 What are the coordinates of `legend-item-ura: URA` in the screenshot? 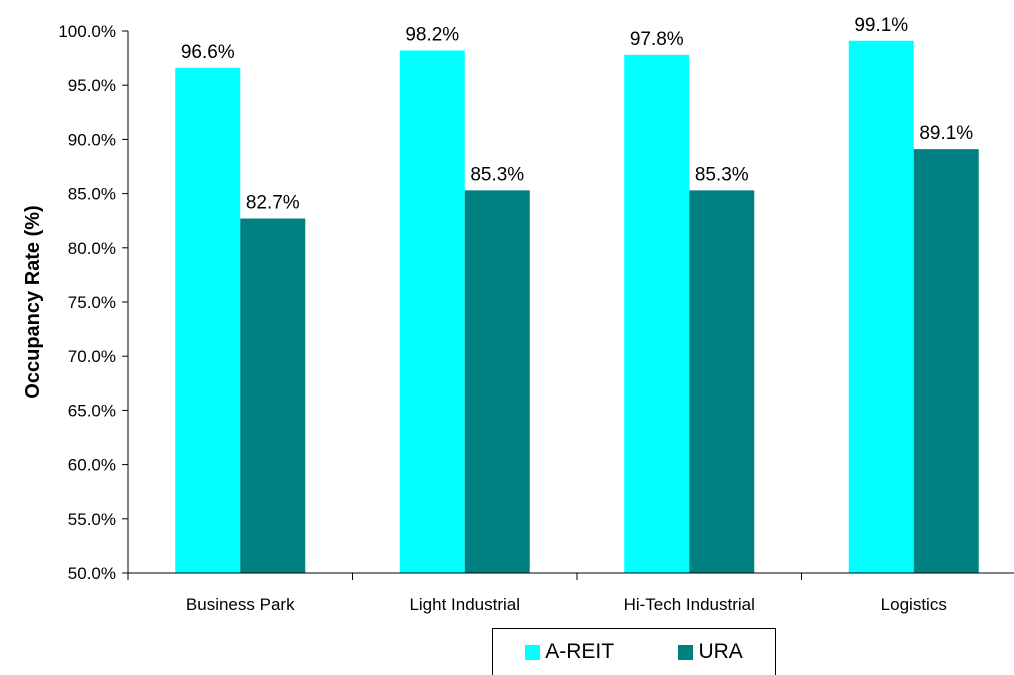 It's located at (710, 652).